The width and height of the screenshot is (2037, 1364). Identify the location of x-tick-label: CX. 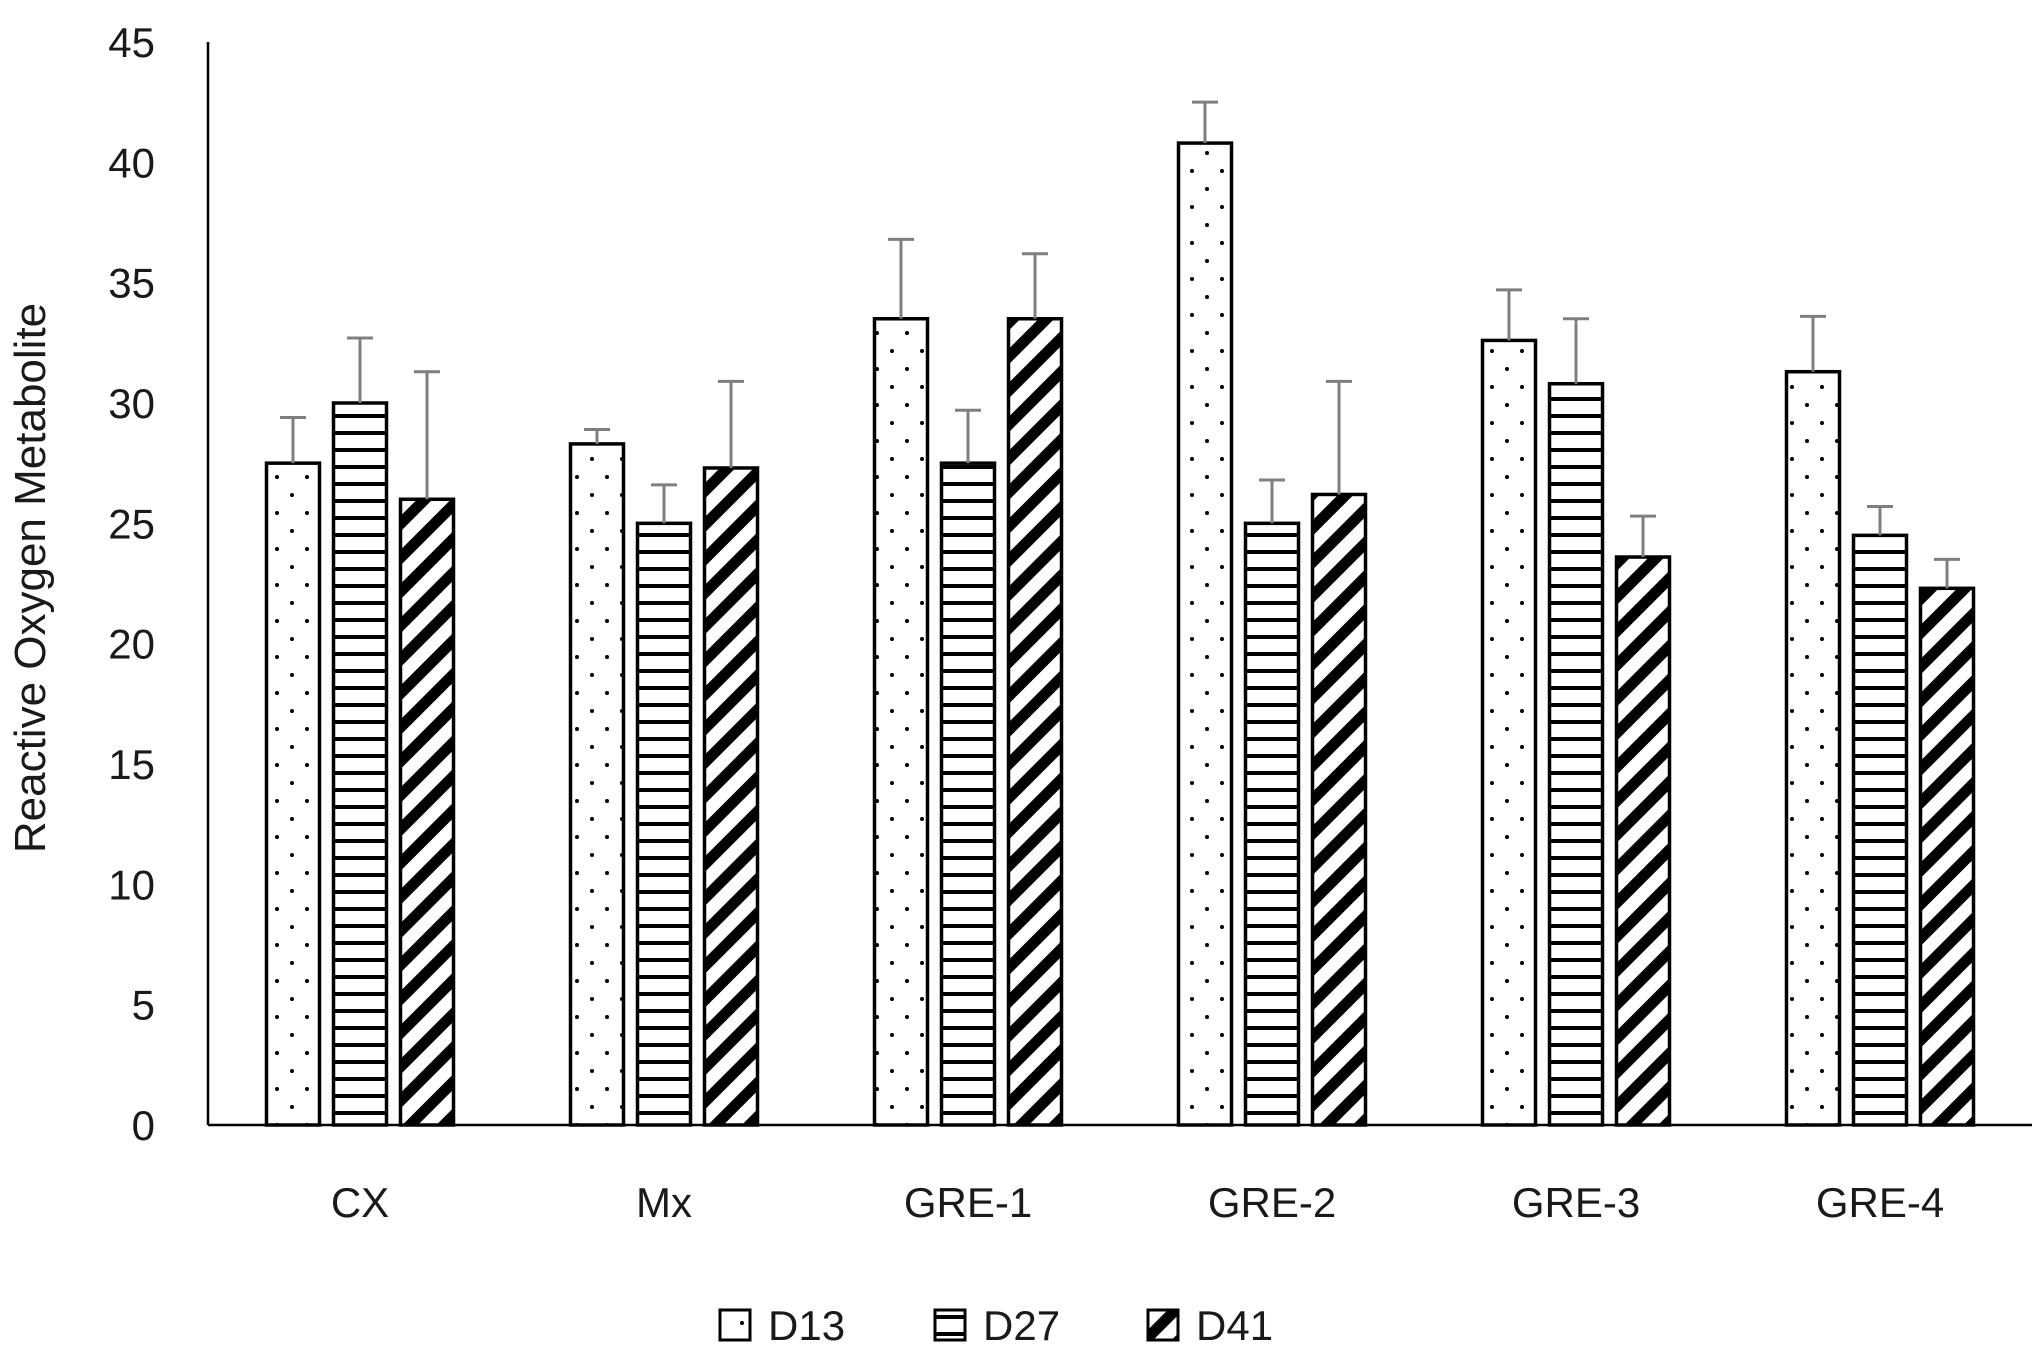
(360, 1202).